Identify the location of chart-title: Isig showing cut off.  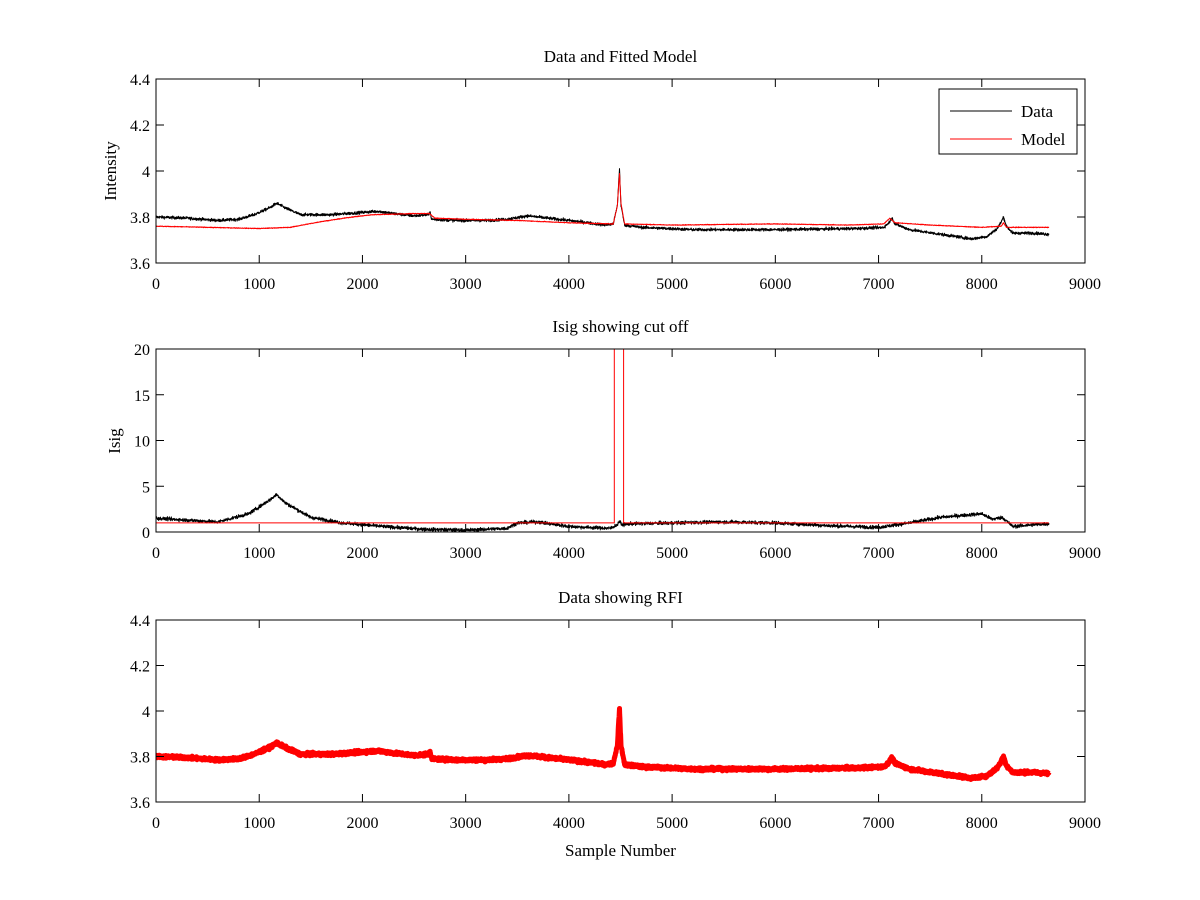
(620, 326).